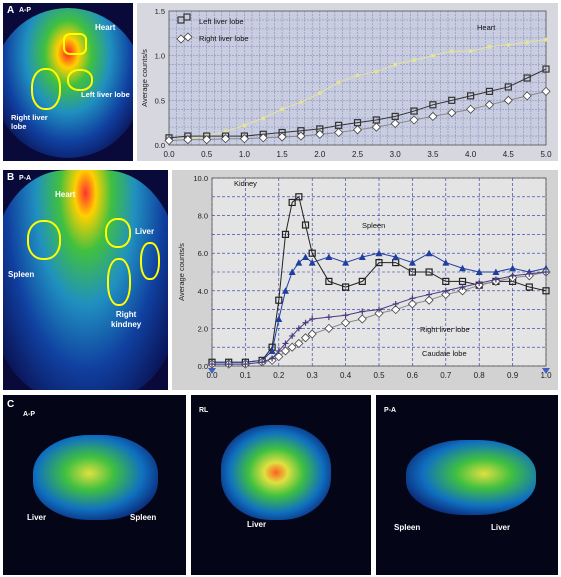  Describe the element at coordinates (203, 253) in the screenshot. I see `y-tick-label: 6.0` at that location.